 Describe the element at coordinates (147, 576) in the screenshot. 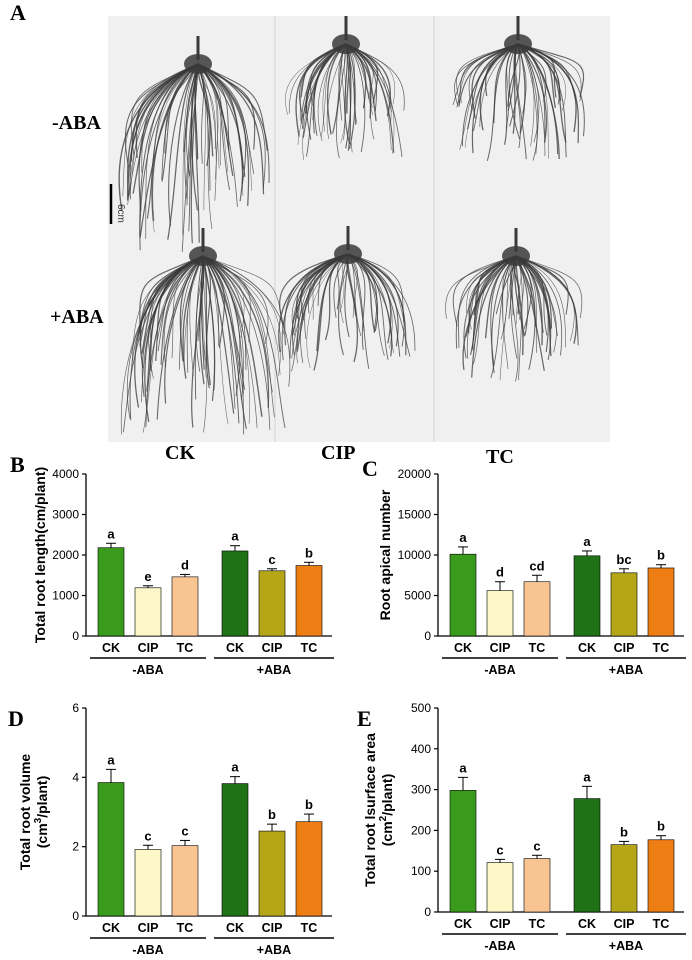

I see `significance-letter: e` at that location.